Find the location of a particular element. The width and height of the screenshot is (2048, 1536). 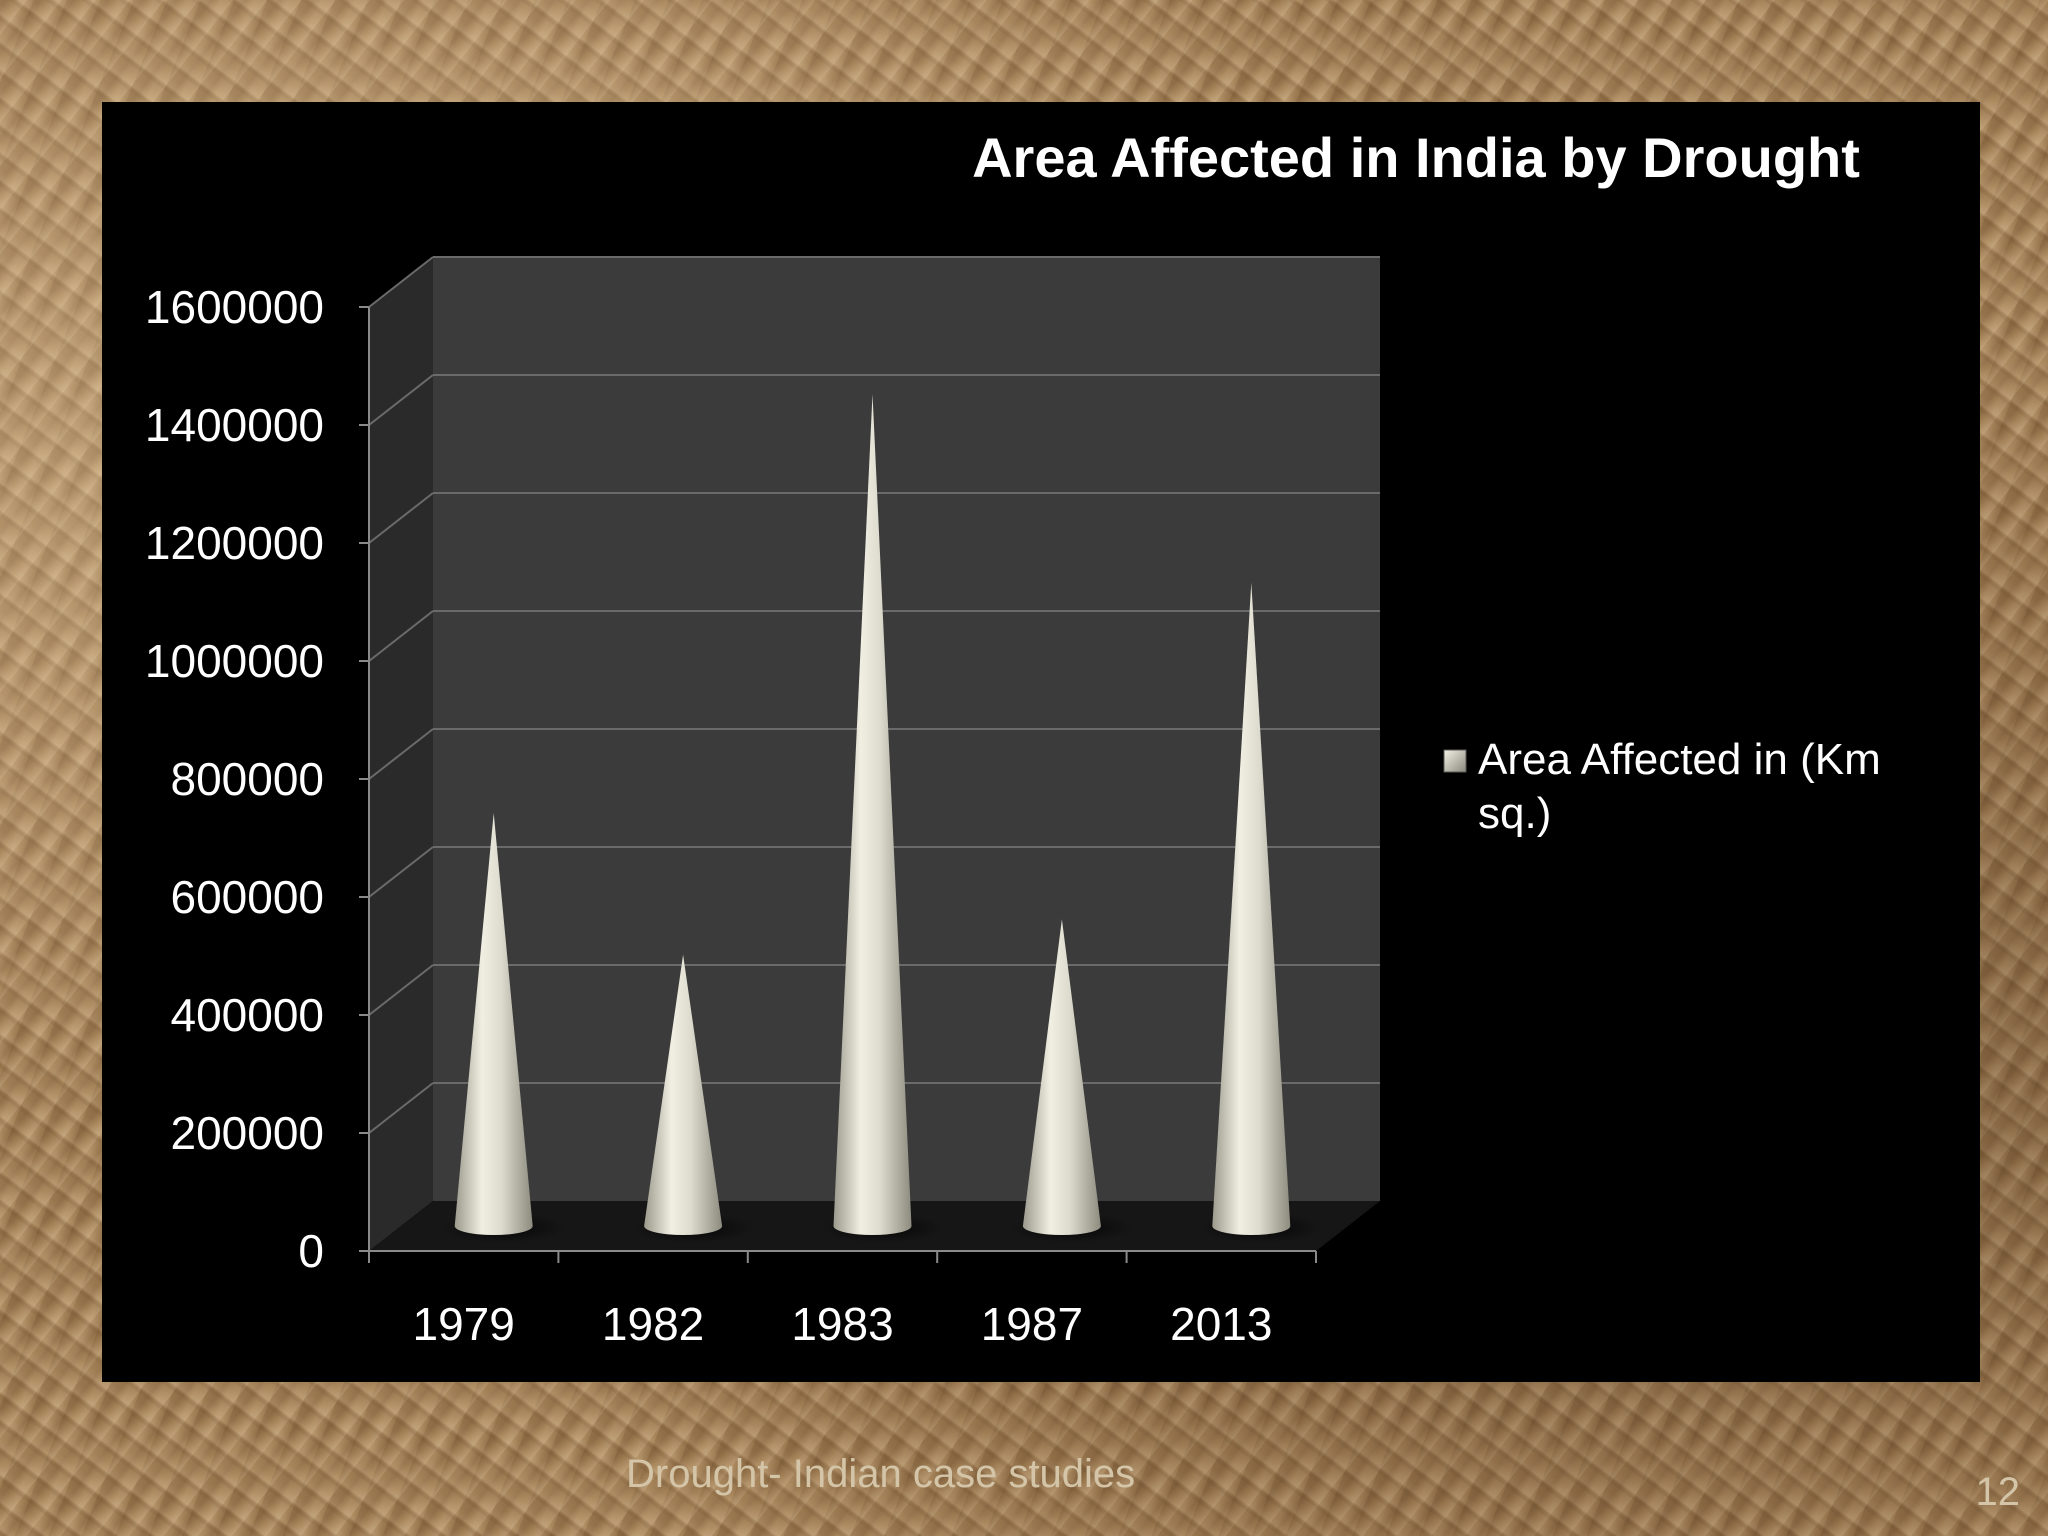

legend-label-line2: sq.) is located at coordinates (1514, 813).